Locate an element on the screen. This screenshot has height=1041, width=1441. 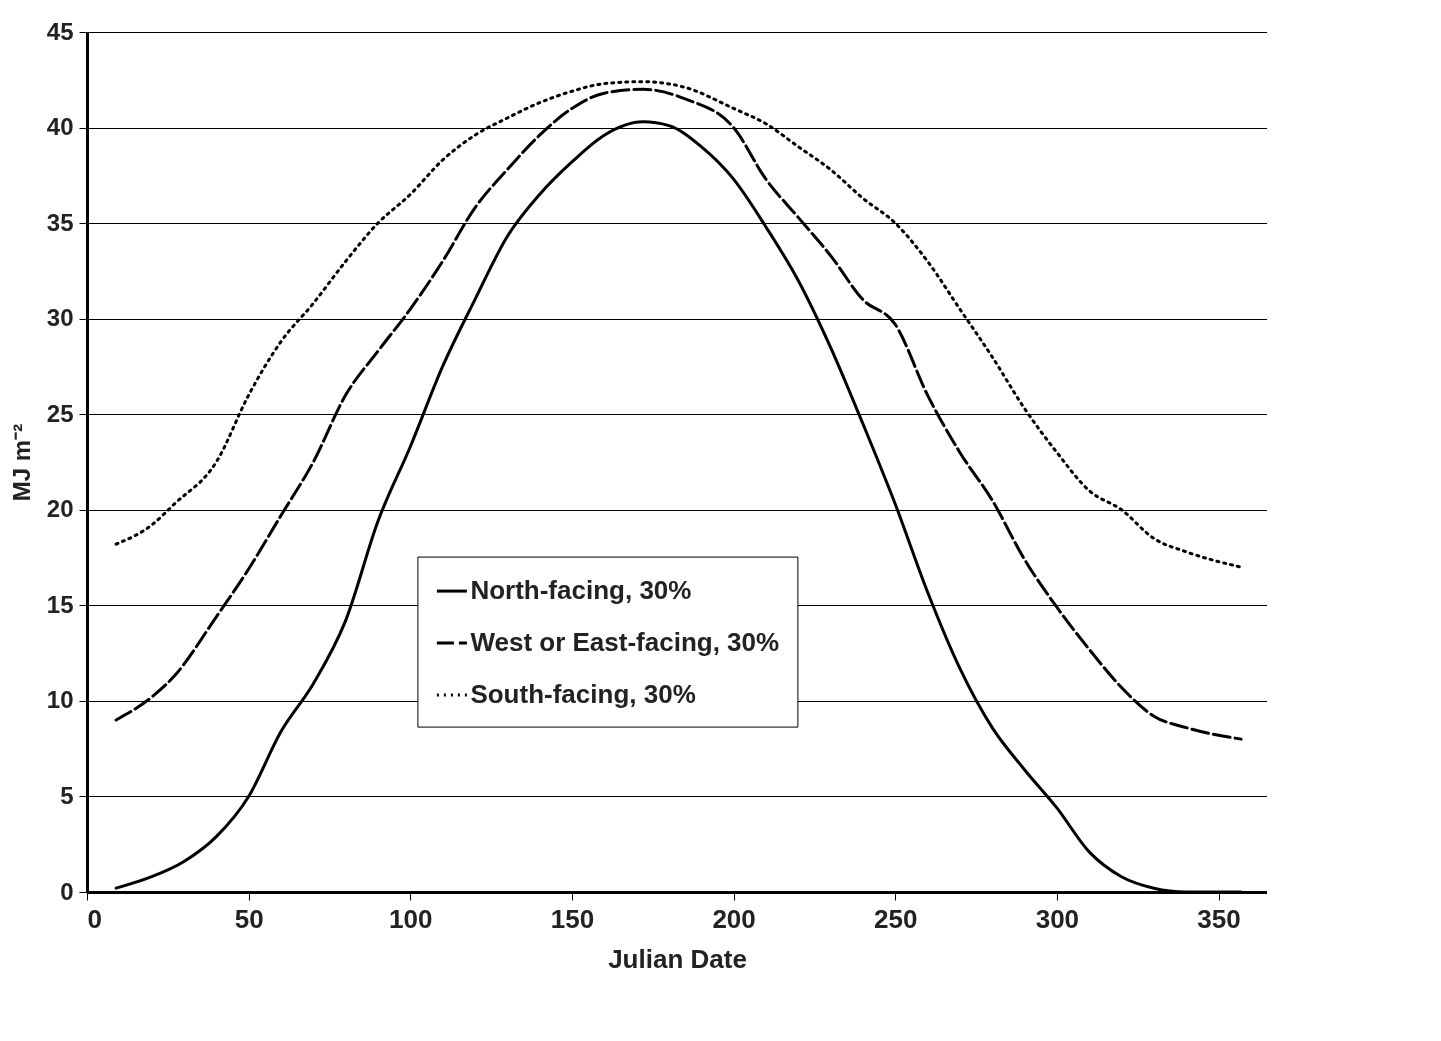
y-tick-label: 30 is located at coordinates (60, 318).